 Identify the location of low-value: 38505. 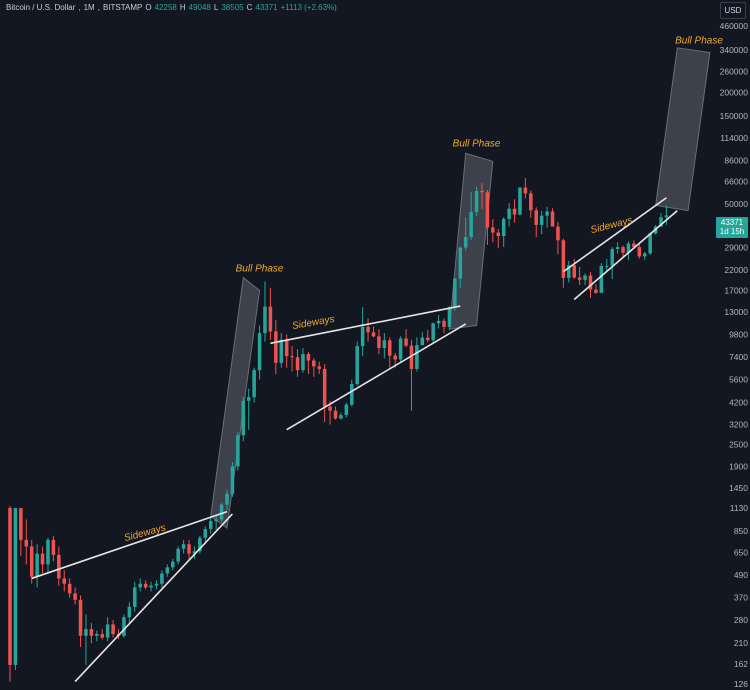
(232, 7).